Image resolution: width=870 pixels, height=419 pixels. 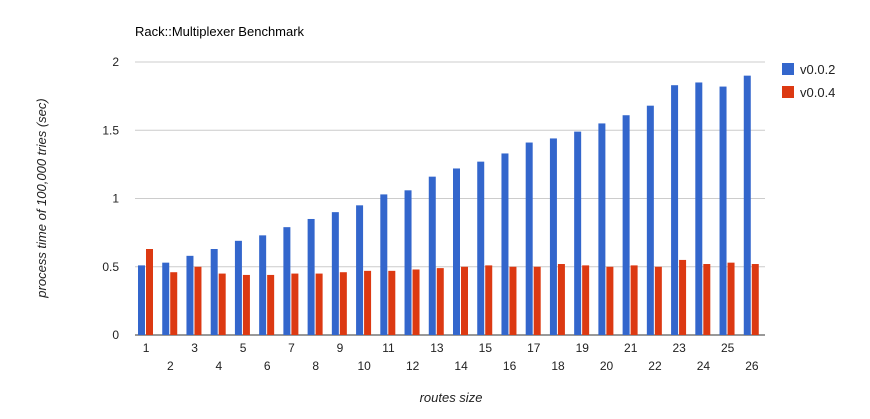 What do you see at coordinates (41, 198) in the screenshot?
I see `y-axis-label: process time of 100,000 tries (sec)` at bounding box center [41, 198].